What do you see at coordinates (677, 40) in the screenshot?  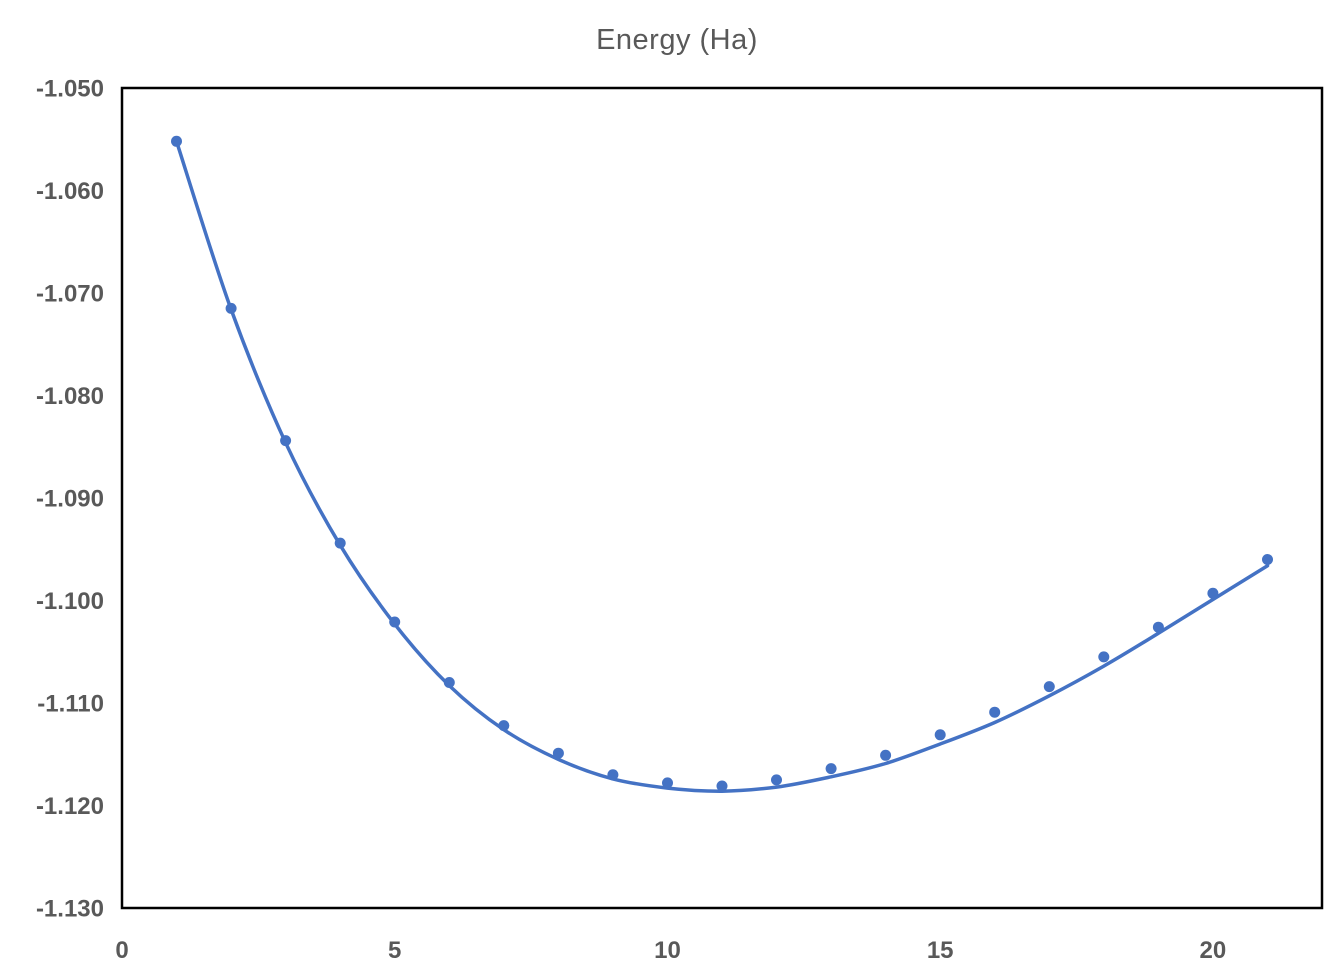 I see `chart-title: Energy (Ha)` at bounding box center [677, 40].